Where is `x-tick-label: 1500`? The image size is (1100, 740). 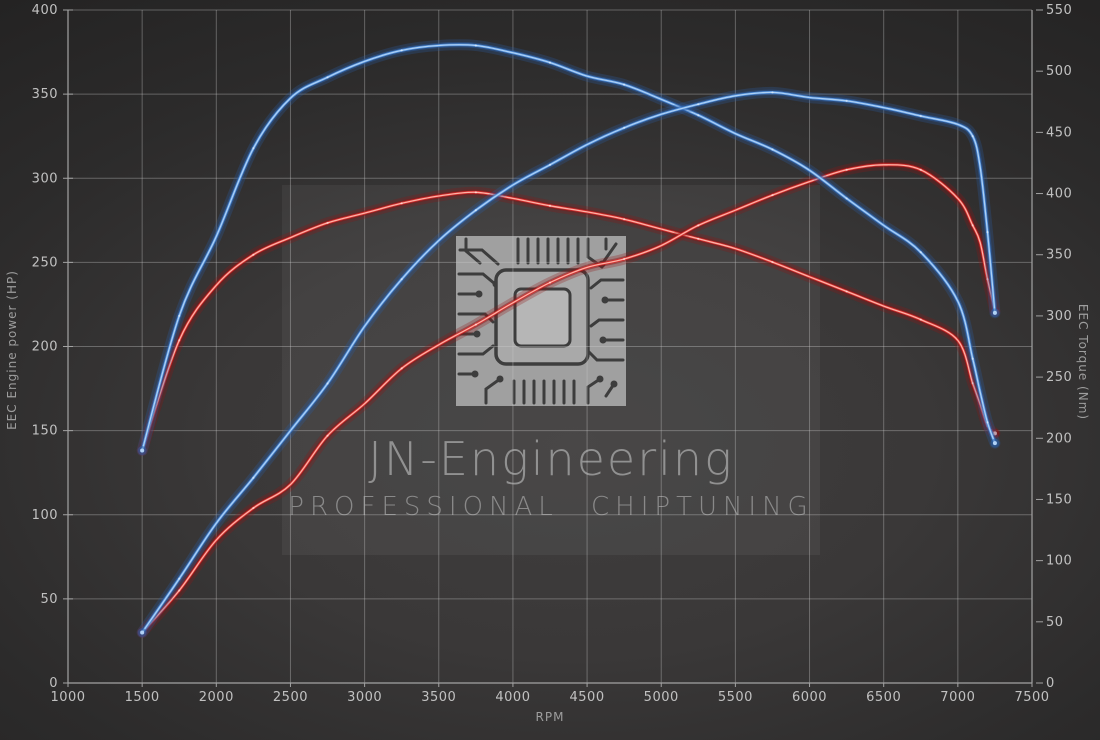 x-tick-label: 1500 is located at coordinates (142, 697).